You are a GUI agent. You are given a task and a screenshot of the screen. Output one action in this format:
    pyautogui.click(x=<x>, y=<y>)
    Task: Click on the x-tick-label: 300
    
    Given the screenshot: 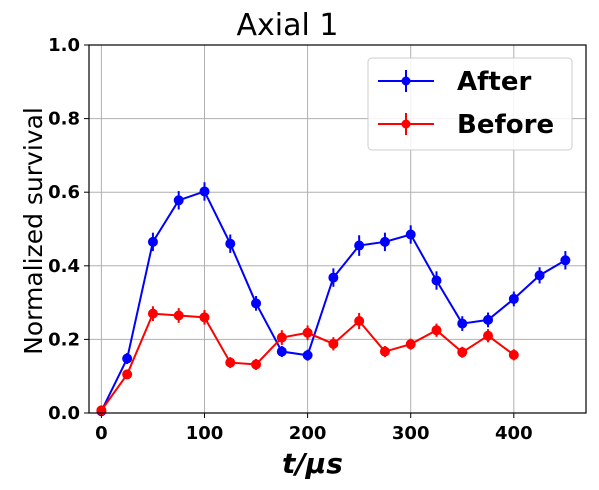 What is the action you would take?
    pyautogui.click(x=411, y=433)
    